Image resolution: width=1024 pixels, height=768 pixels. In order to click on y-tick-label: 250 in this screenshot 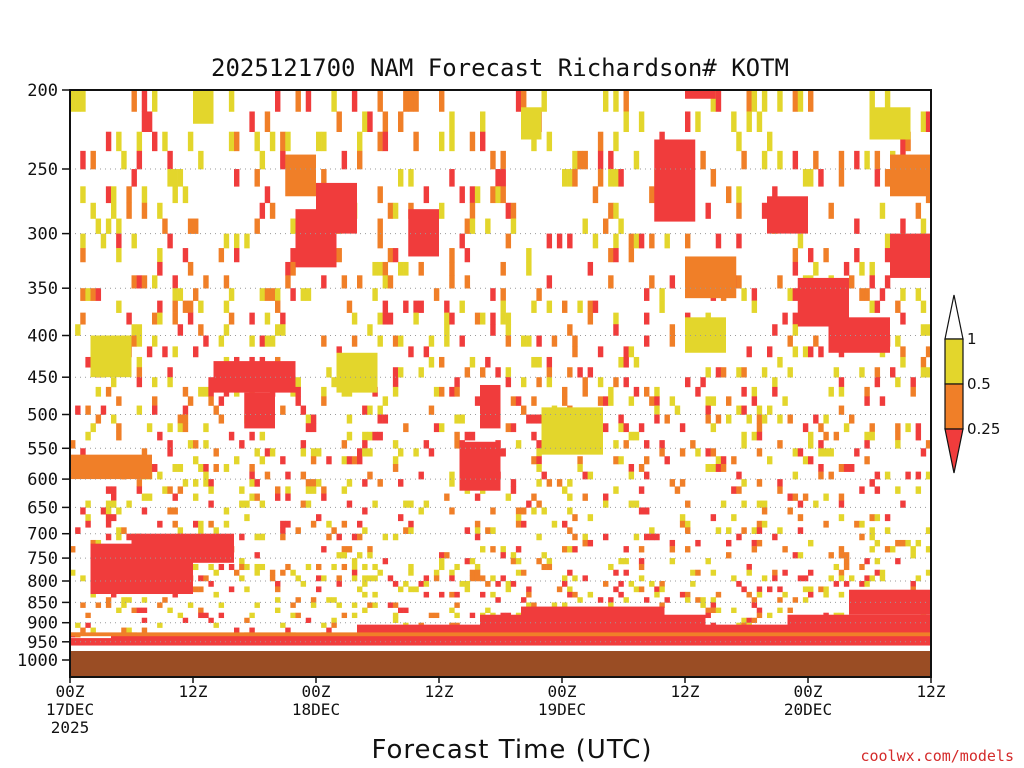, I will do `click(42, 170)`.